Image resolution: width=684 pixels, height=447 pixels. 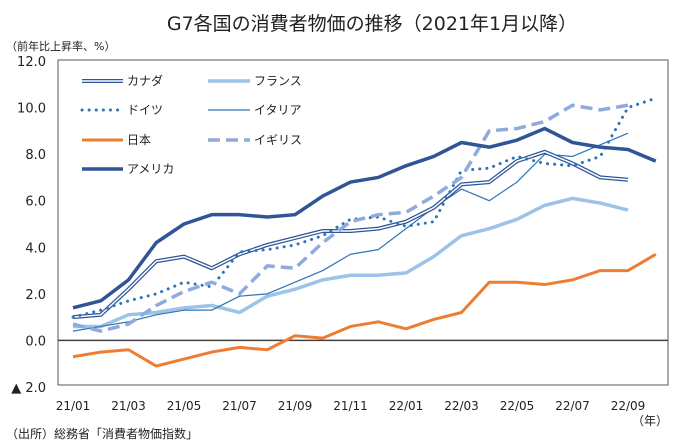 I want to click on y-tick-label: 10.0, so click(x=31, y=109).